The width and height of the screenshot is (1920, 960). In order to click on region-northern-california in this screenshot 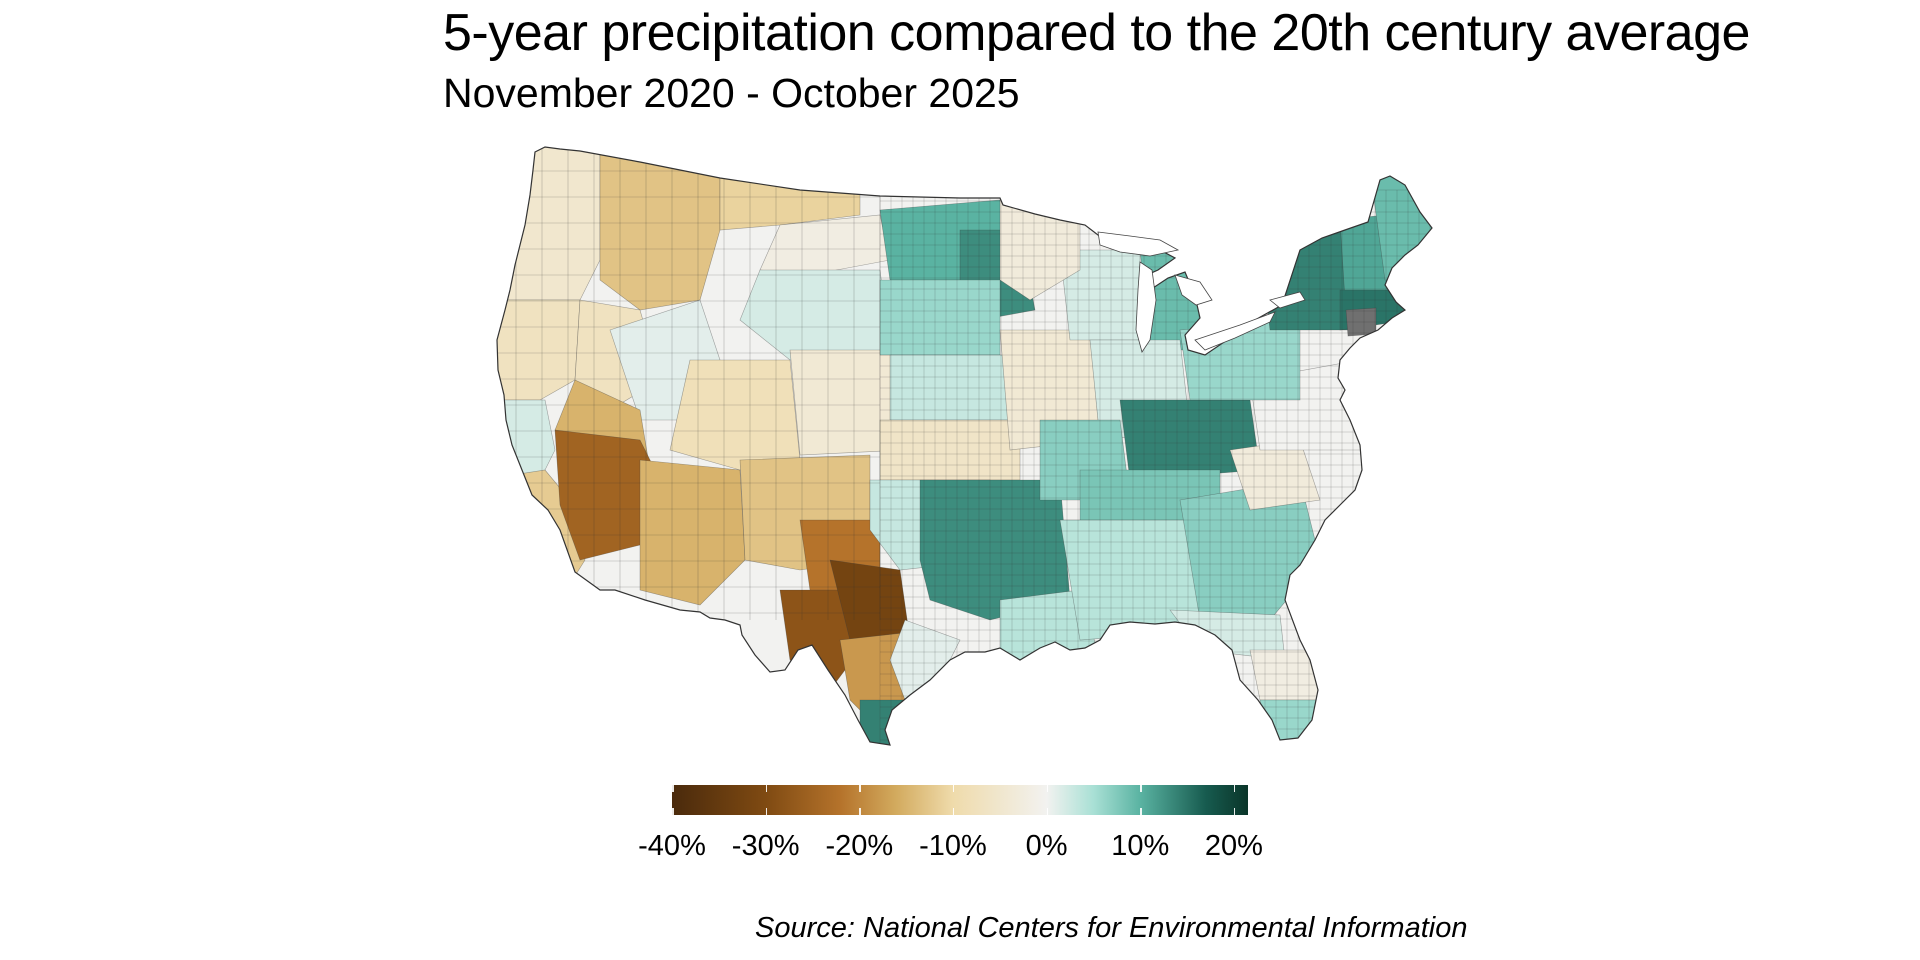, I will do `click(539, 350)`.